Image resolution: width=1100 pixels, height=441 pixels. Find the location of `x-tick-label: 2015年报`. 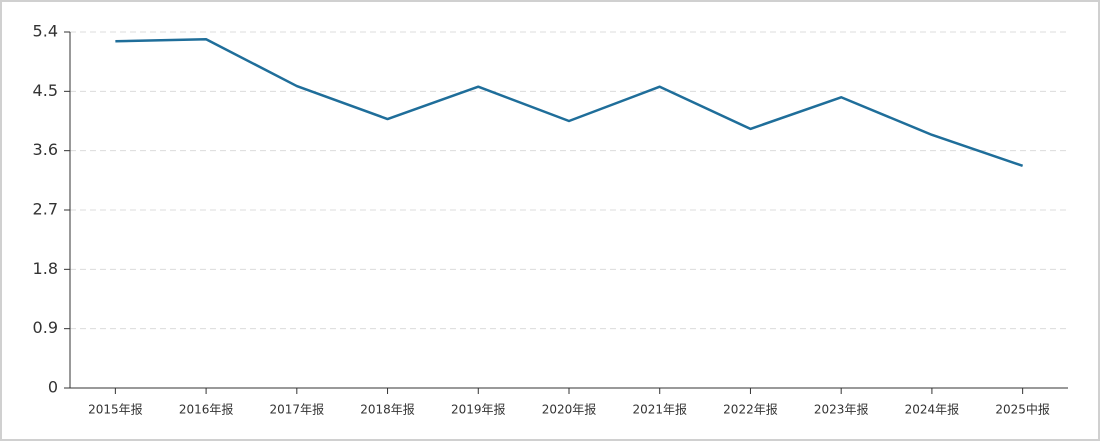

x-tick-label: 2015年报 is located at coordinates (115, 409).